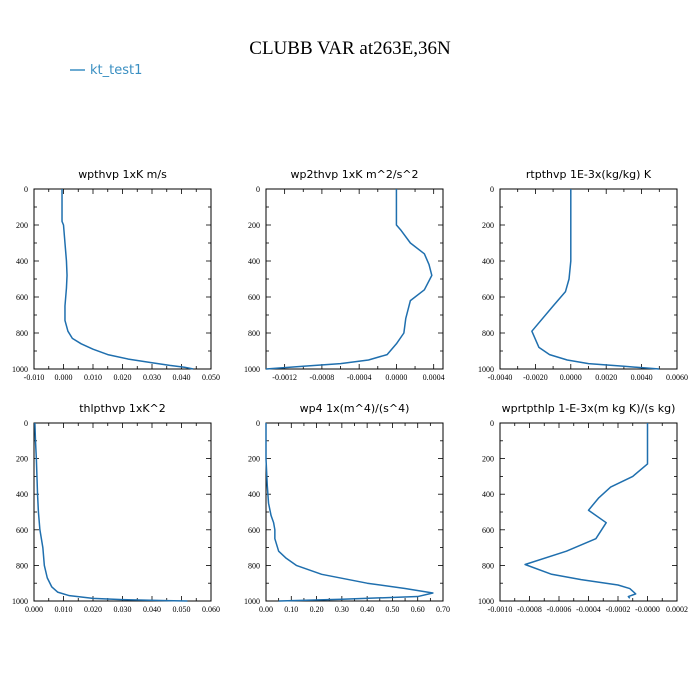 Image resolution: width=700 pixels, height=700 pixels. I want to click on x-tick-label: 0.0004, so click(434, 377).